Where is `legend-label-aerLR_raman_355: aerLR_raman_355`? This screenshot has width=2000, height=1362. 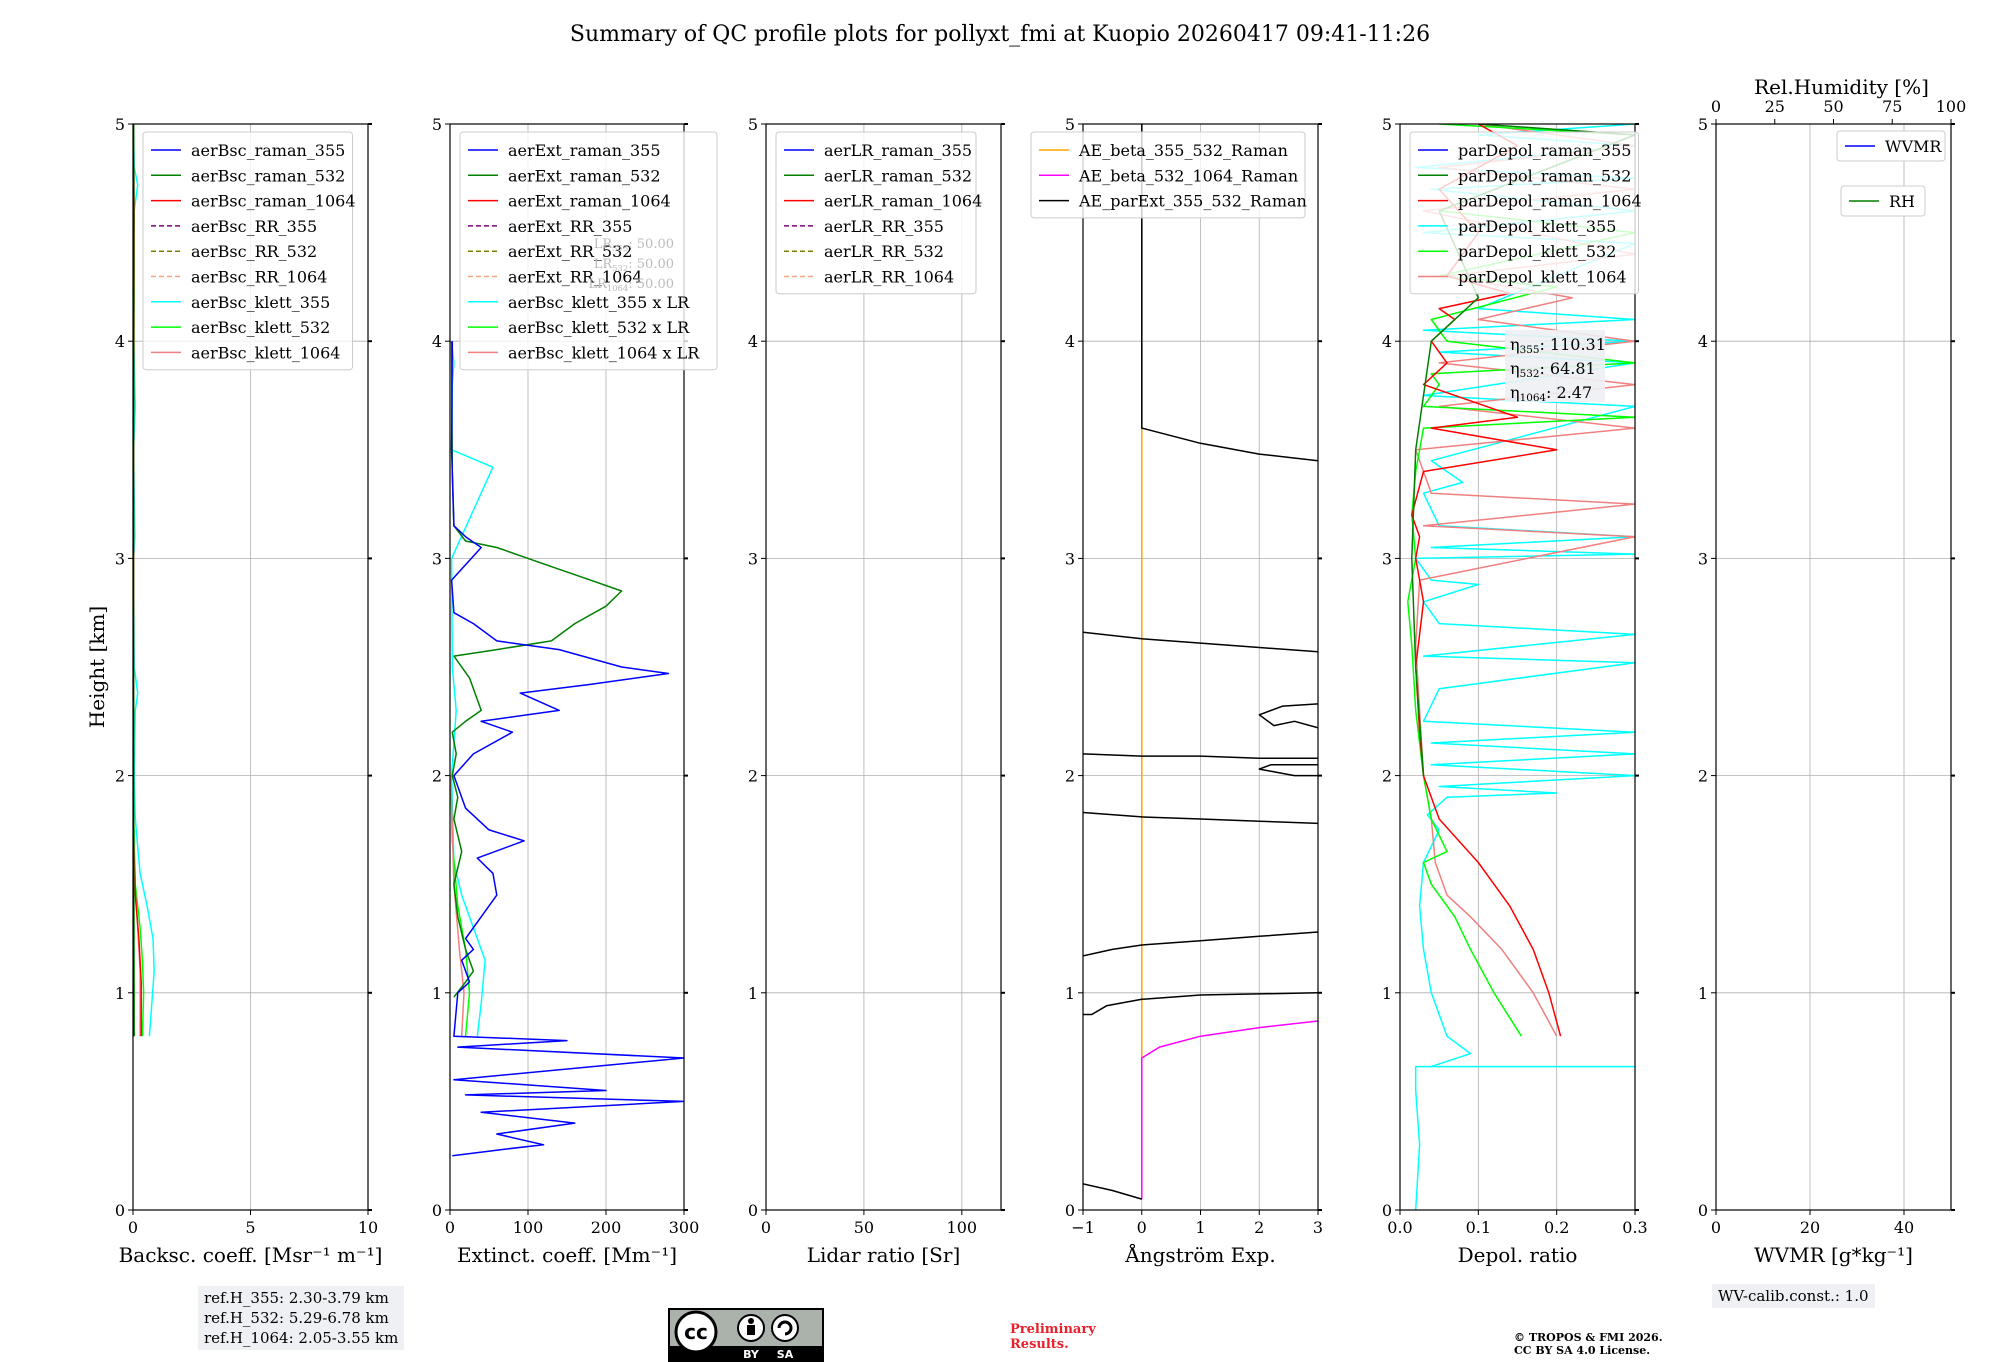 legend-label-aerLR_raman_355: aerLR_raman_355 is located at coordinates (898, 150).